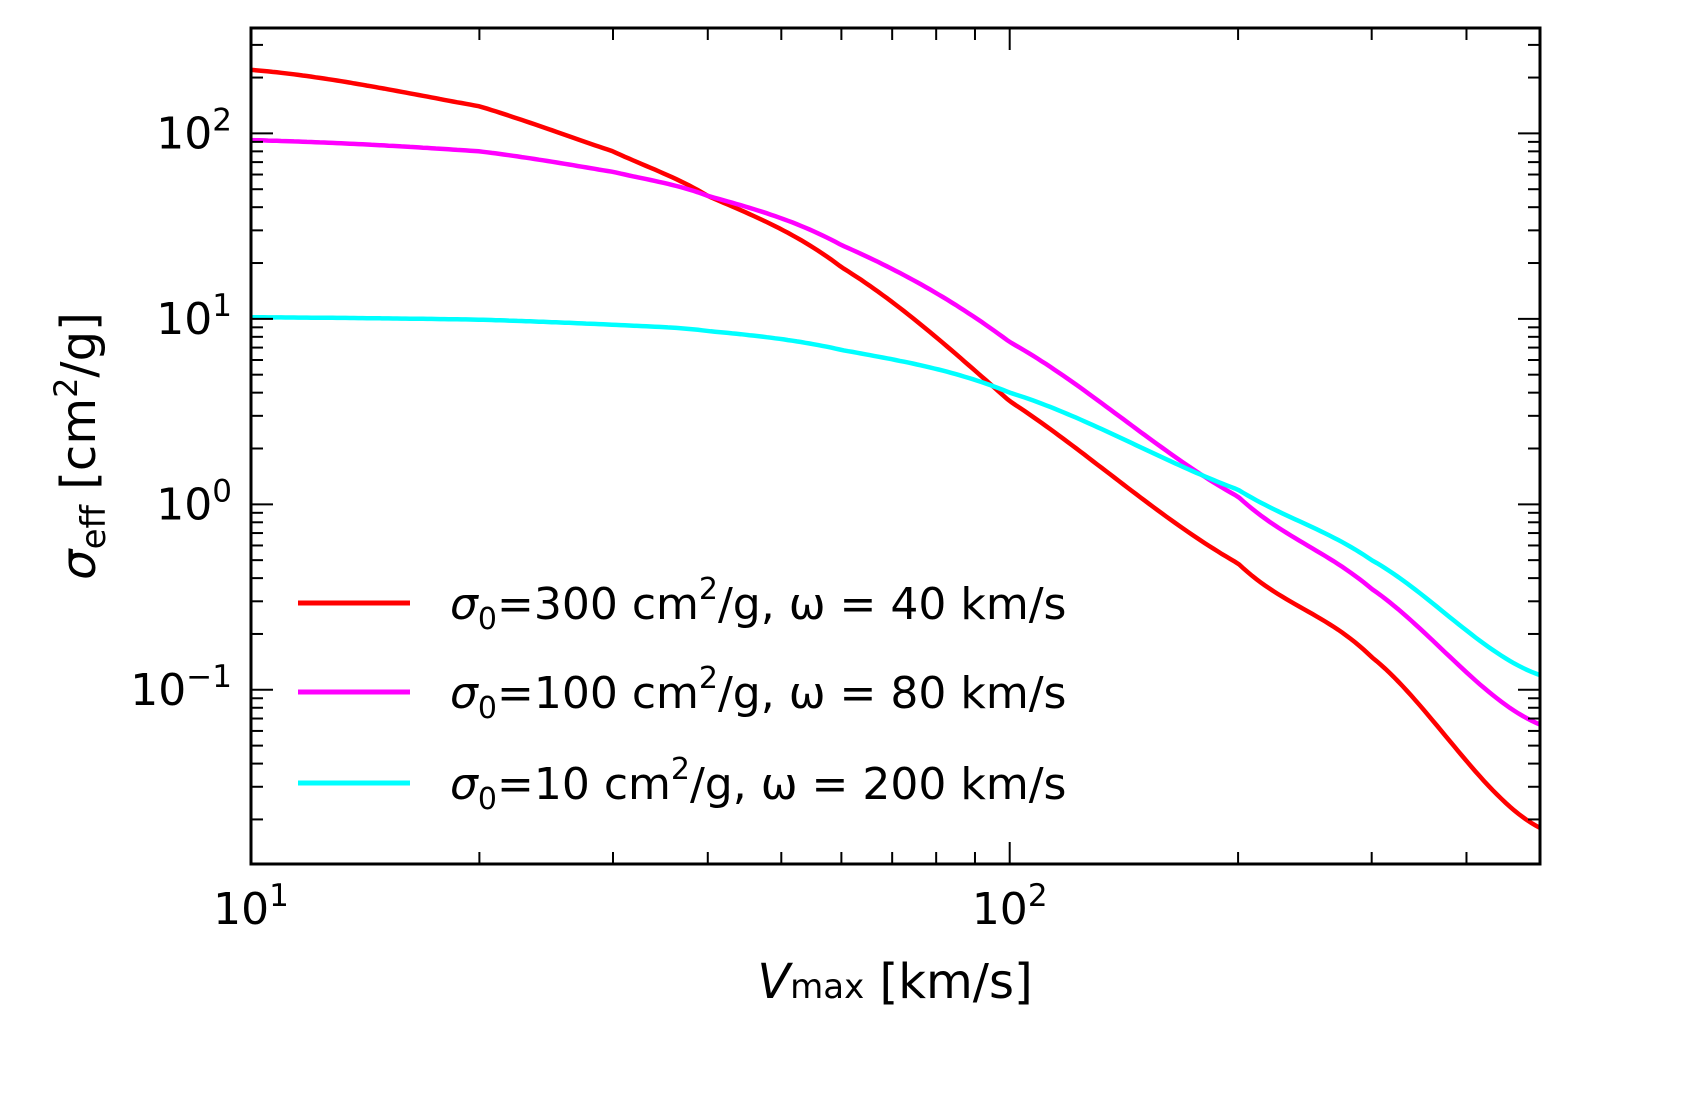 The image size is (1697, 1120). Describe the element at coordinates (758, 604) in the screenshot. I see `legend-label-1: σ0=300 cm2/g, ω = 40 km/s` at that location.